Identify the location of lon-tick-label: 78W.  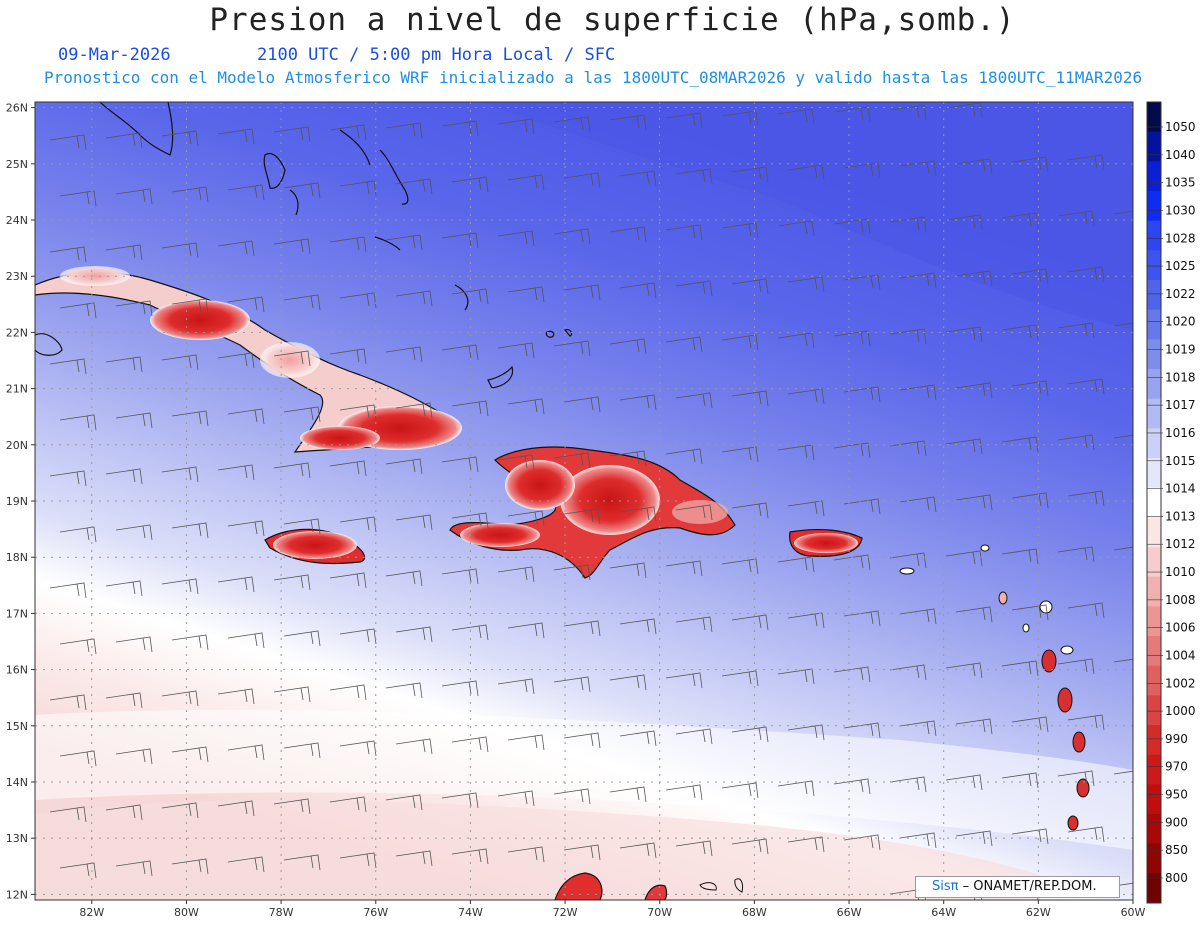
(281, 912).